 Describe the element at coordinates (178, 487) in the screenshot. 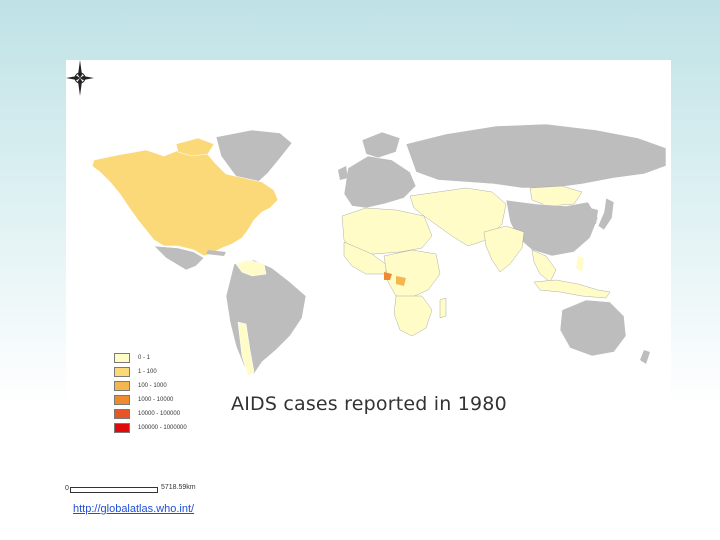

I see `scale-end-label: 5718.59km` at that location.